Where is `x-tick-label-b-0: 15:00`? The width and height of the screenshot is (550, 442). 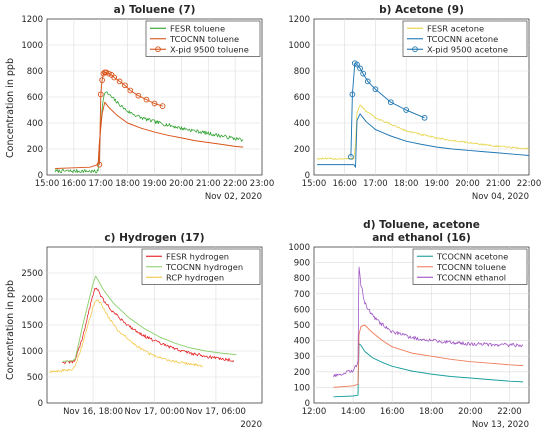
x-tick-label-b-0: 15:00 is located at coordinates (314, 184).